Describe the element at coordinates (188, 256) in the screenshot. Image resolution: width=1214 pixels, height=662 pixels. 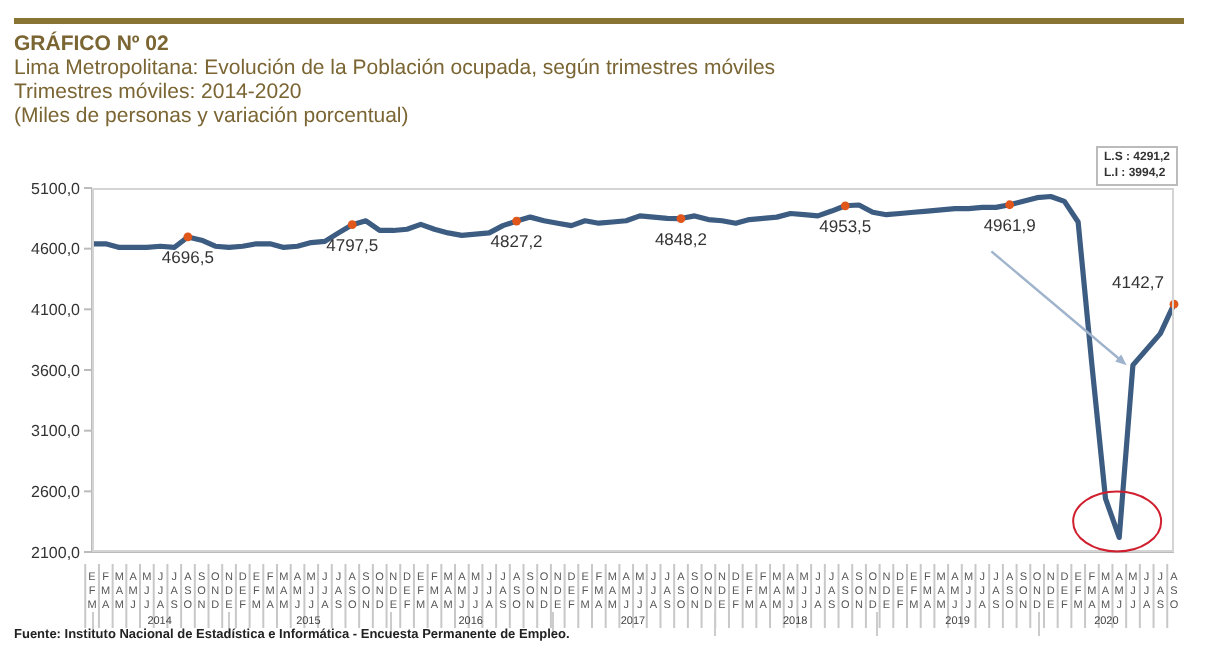
I see `data-label: 4696,5` at that location.